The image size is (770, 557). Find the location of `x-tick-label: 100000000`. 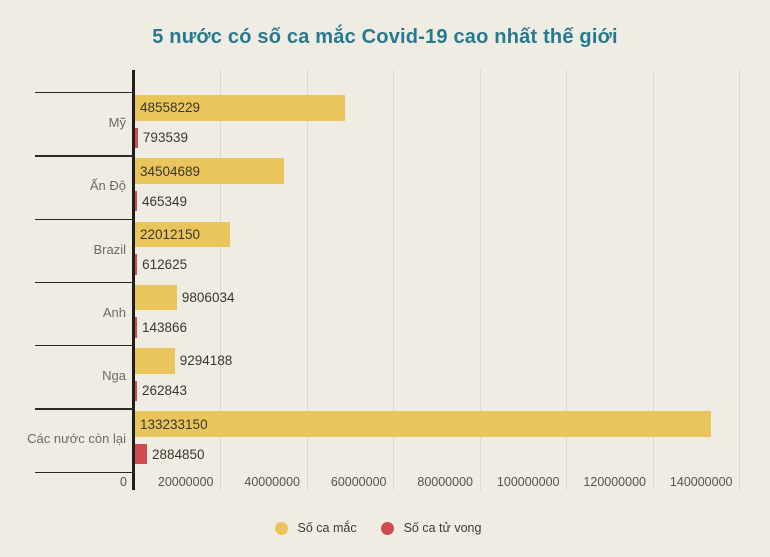

x-tick-label: 100000000 is located at coordinates (528, 482).